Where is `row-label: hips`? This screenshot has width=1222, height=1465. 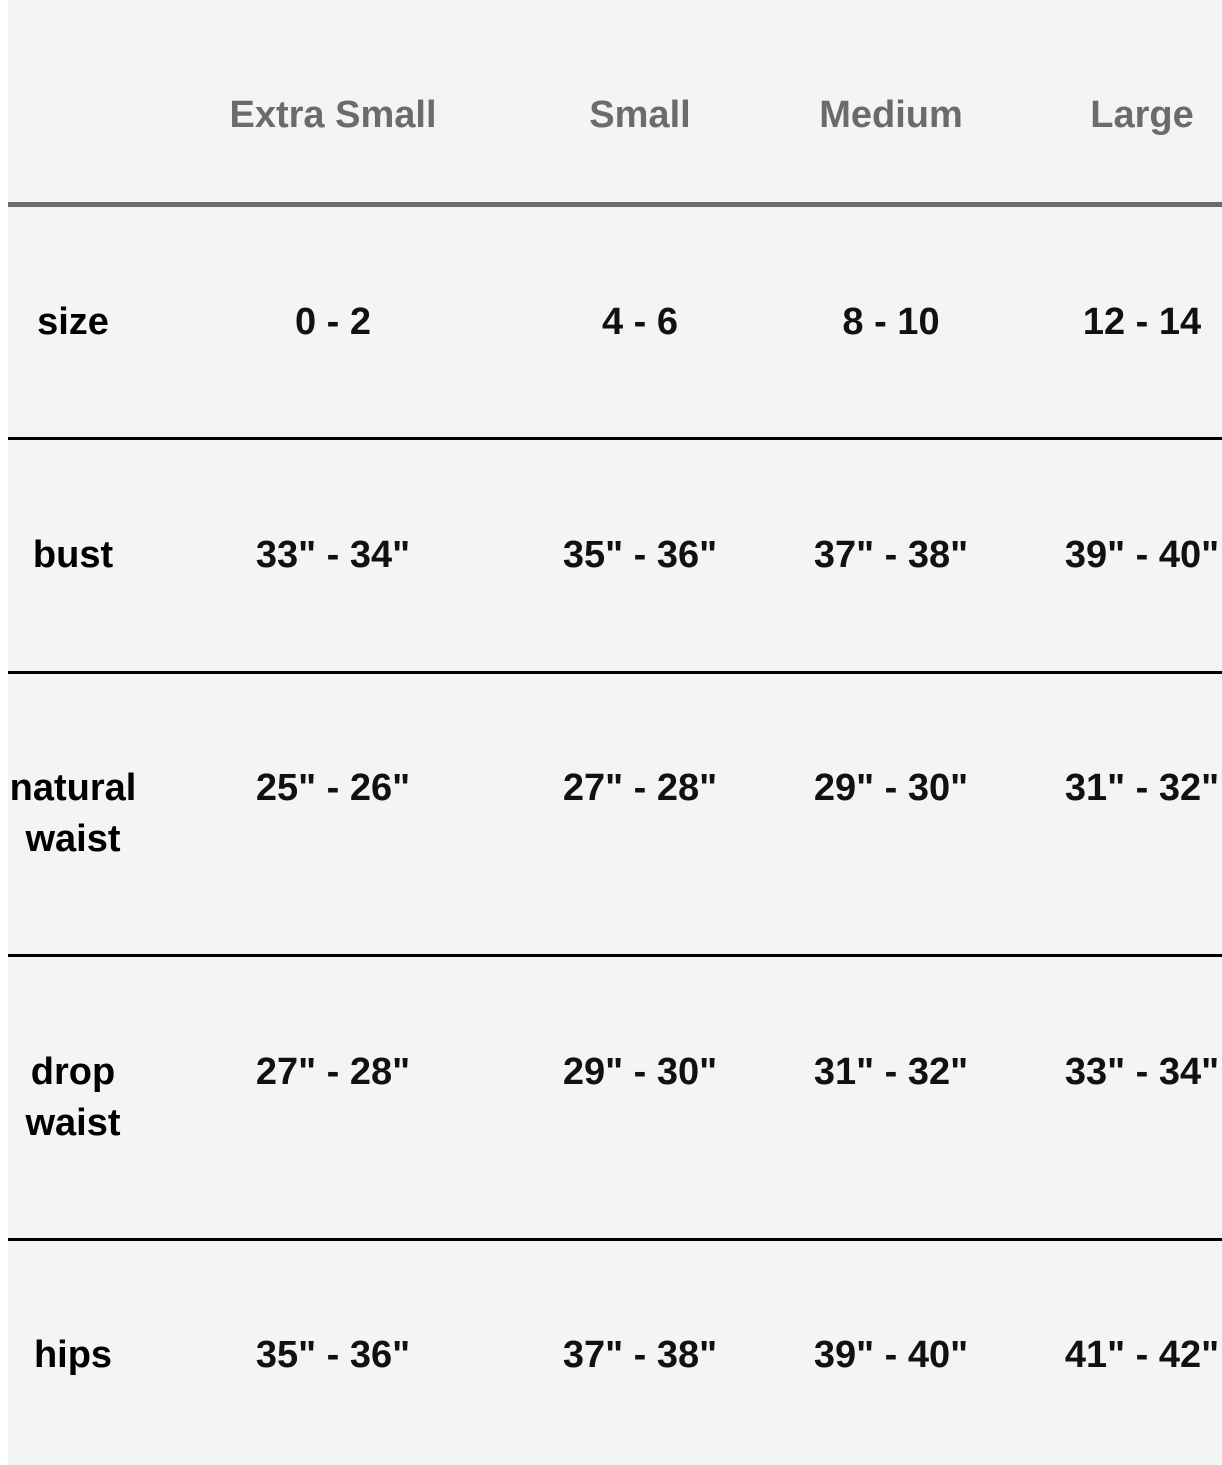
row-label: hips is located at coordinates (73, 1354).